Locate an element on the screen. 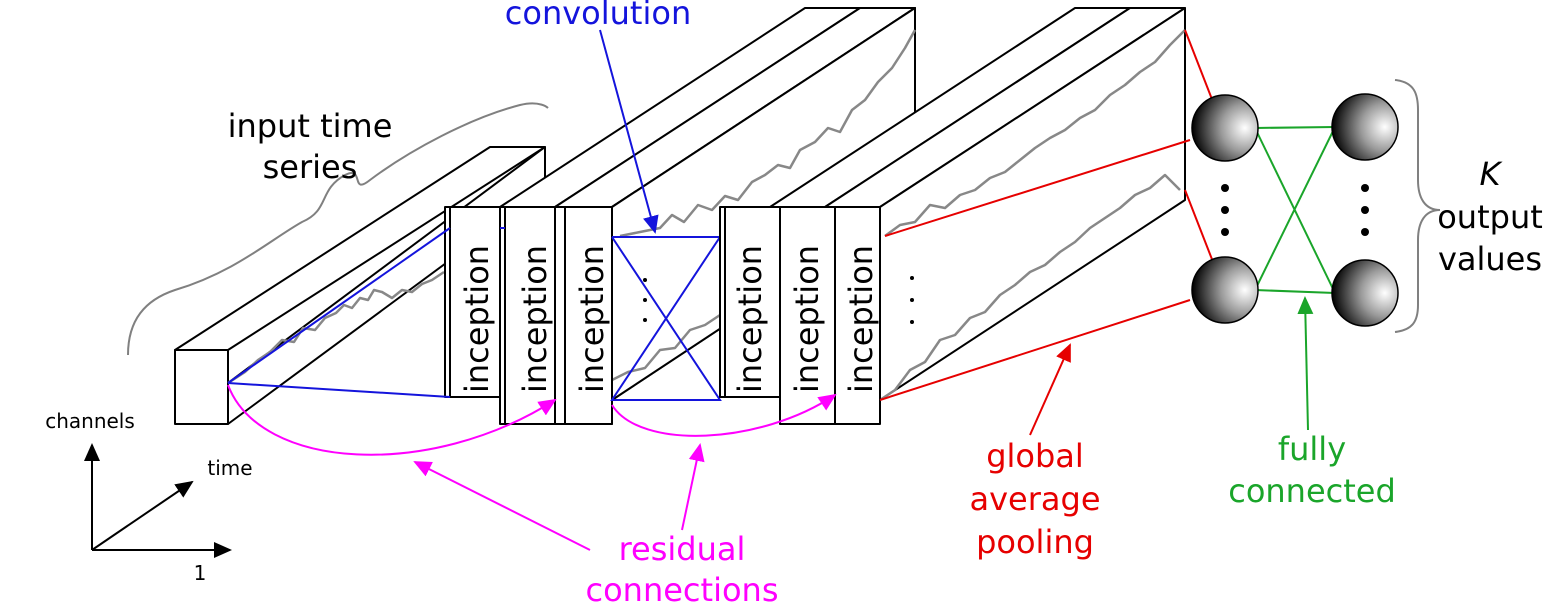  input-brace is located at coordinates (338, 229).